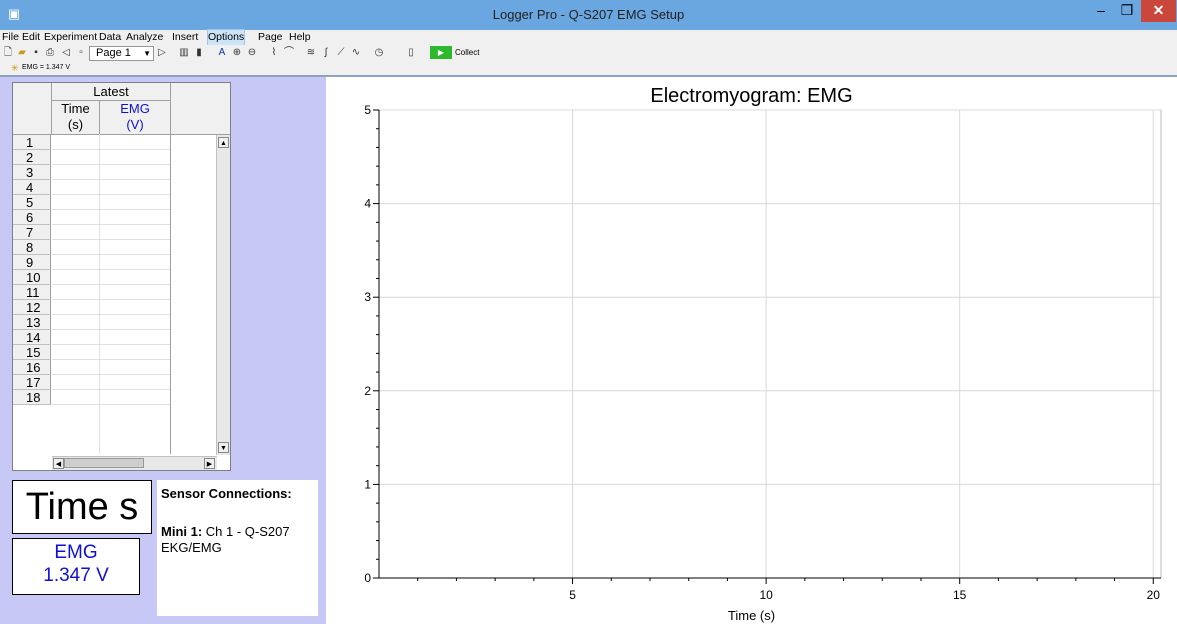 This screenshot has width=1177, height=624. What do you see at coordinates (32, 307) in the screenshot?
I see `row-number: 12` at bounding box center [32, 307].